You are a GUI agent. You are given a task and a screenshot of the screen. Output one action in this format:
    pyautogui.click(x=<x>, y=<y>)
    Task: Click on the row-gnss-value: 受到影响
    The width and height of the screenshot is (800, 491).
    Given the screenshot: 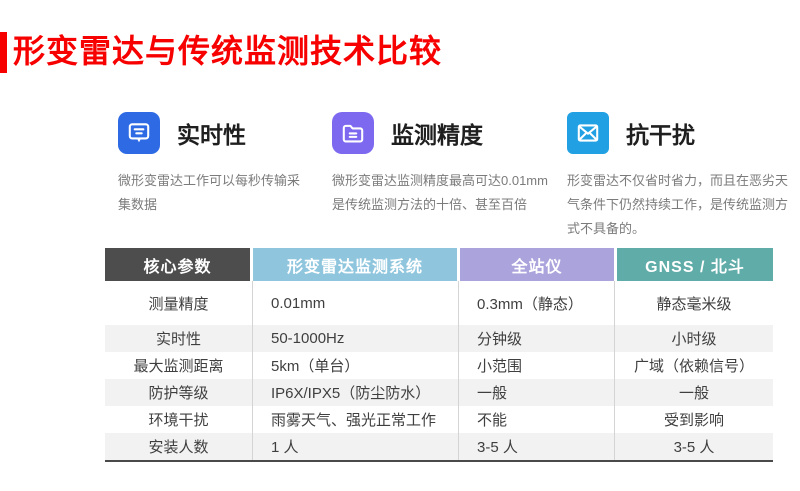 What is the action you would take?
    pyautogui.click(x=693, y=419)
    